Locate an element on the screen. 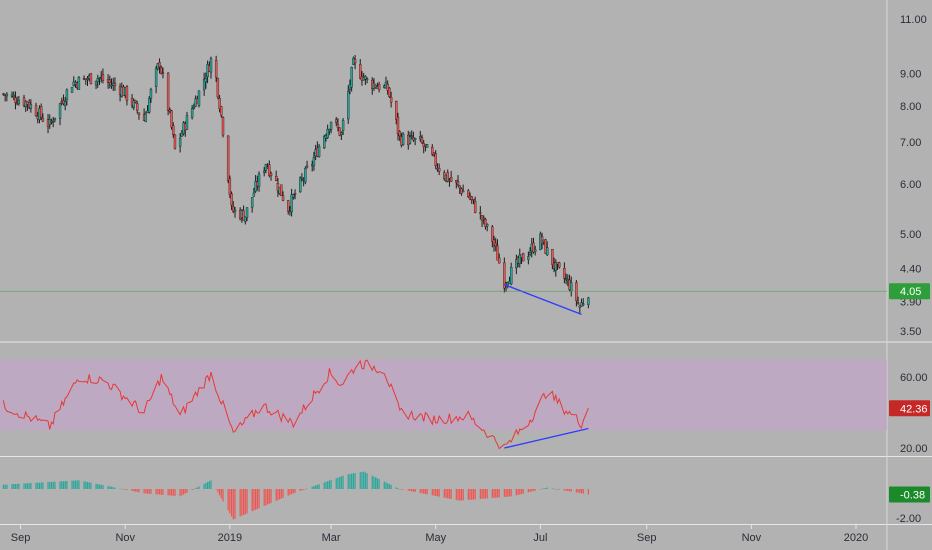 The height and width of the screenshot is (550, 932). price-trendline is located at coordinates (543, 299).